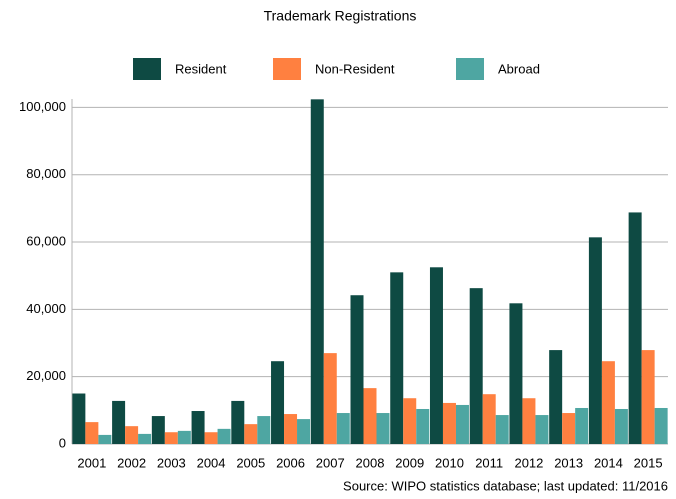 Image resolution: width=676 pixels, height=499 pixels. Describe the element at coordinates (449, 462) in the screenshot. I see `x-tick-label: 2010` at that location.